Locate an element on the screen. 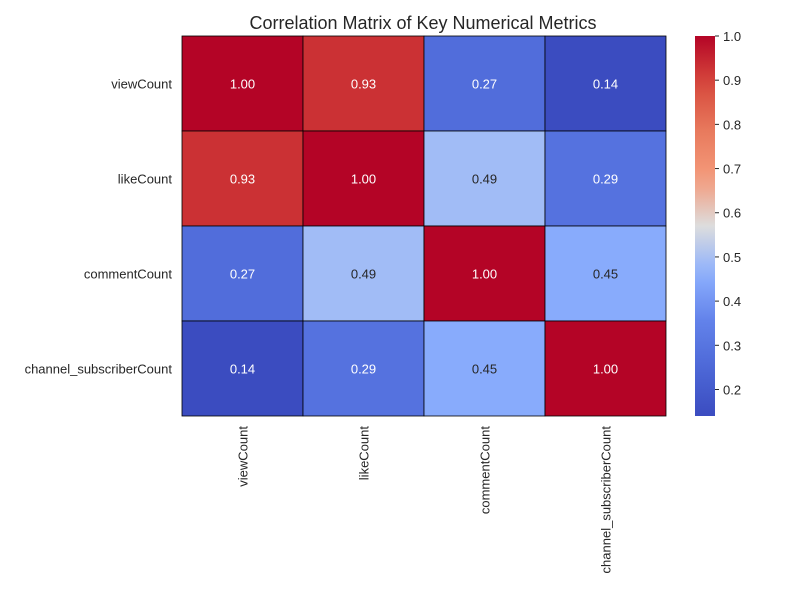 This screenshot has height=600, width=800. colorbar-tick-label: 0.8 is located at coordinates (732, 124).